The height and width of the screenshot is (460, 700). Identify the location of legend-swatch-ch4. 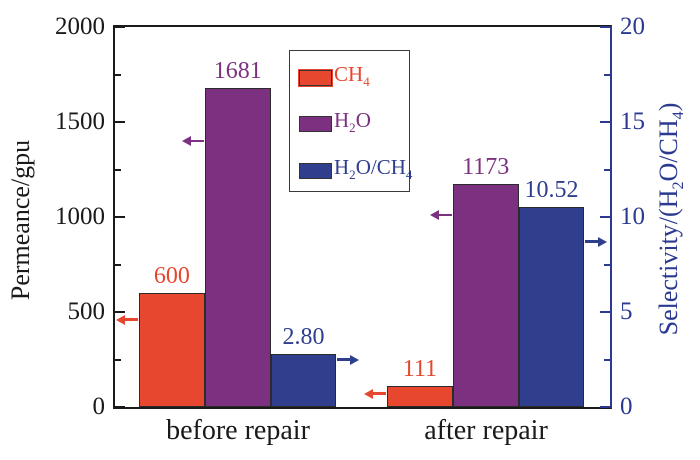
(315, 78).